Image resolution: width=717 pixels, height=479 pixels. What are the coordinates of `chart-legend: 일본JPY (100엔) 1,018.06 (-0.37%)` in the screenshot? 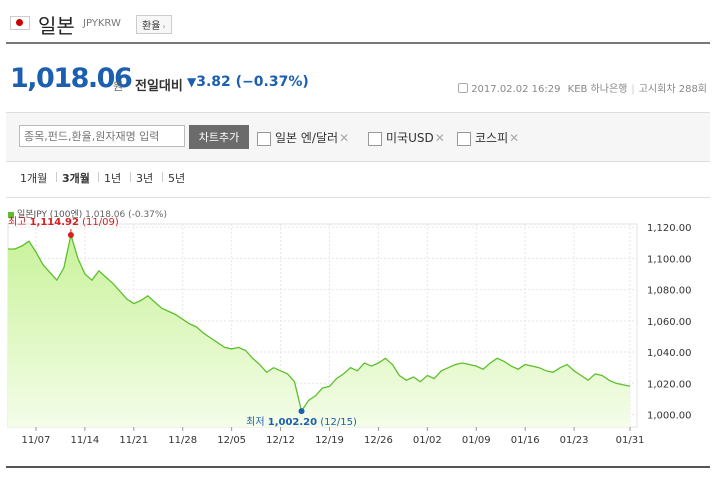 It's located at (87, 213).